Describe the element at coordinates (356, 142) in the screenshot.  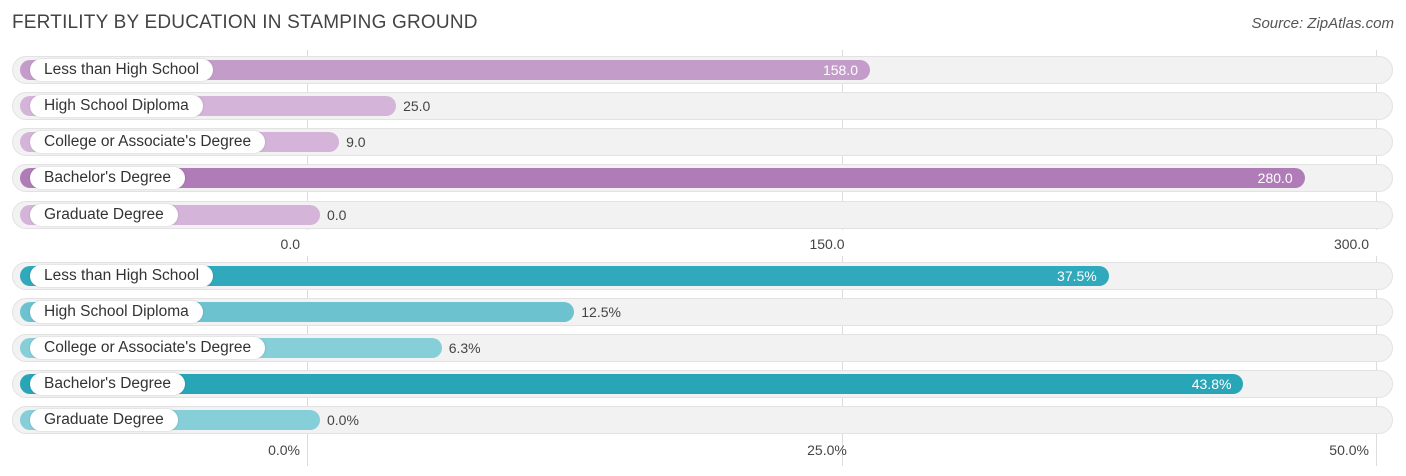
I see `value-label: 9.0` at that location.